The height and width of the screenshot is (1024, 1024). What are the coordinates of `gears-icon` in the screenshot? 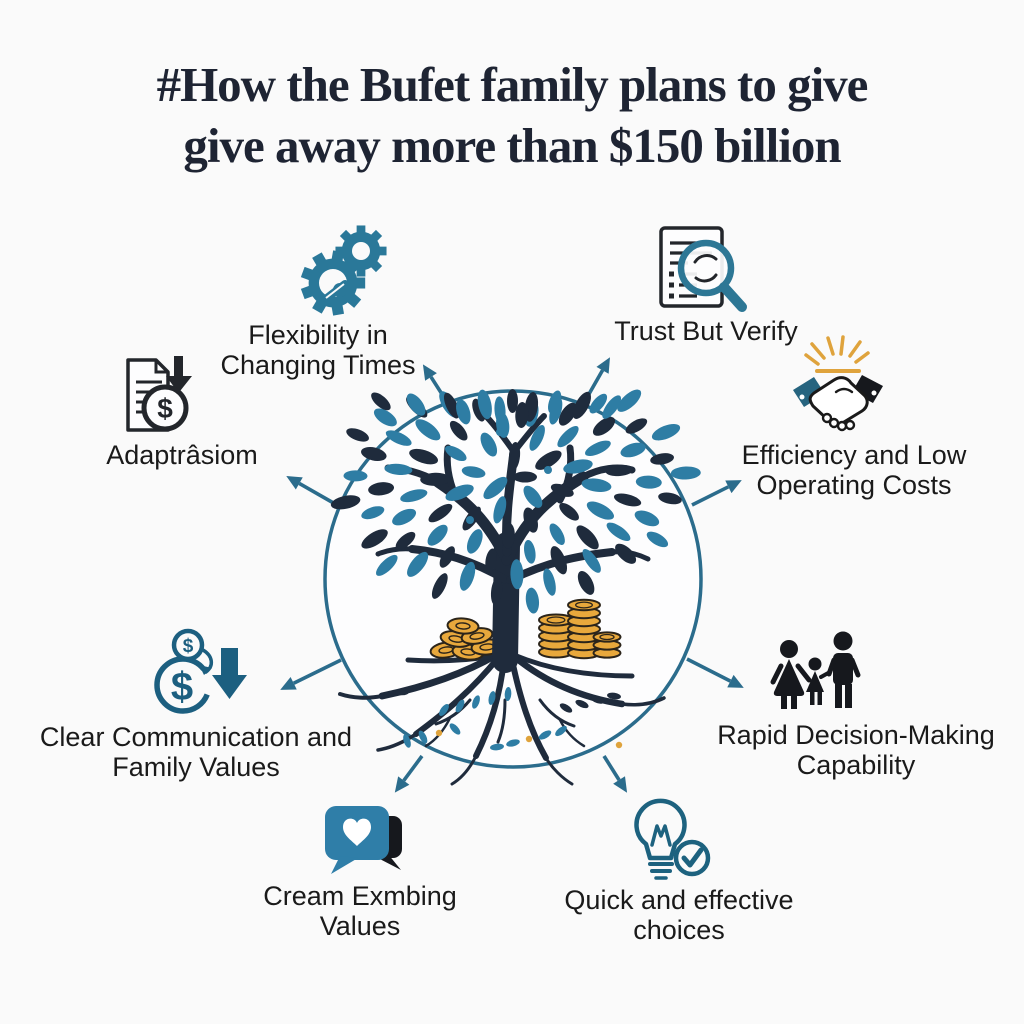 It's located at (343, 270).